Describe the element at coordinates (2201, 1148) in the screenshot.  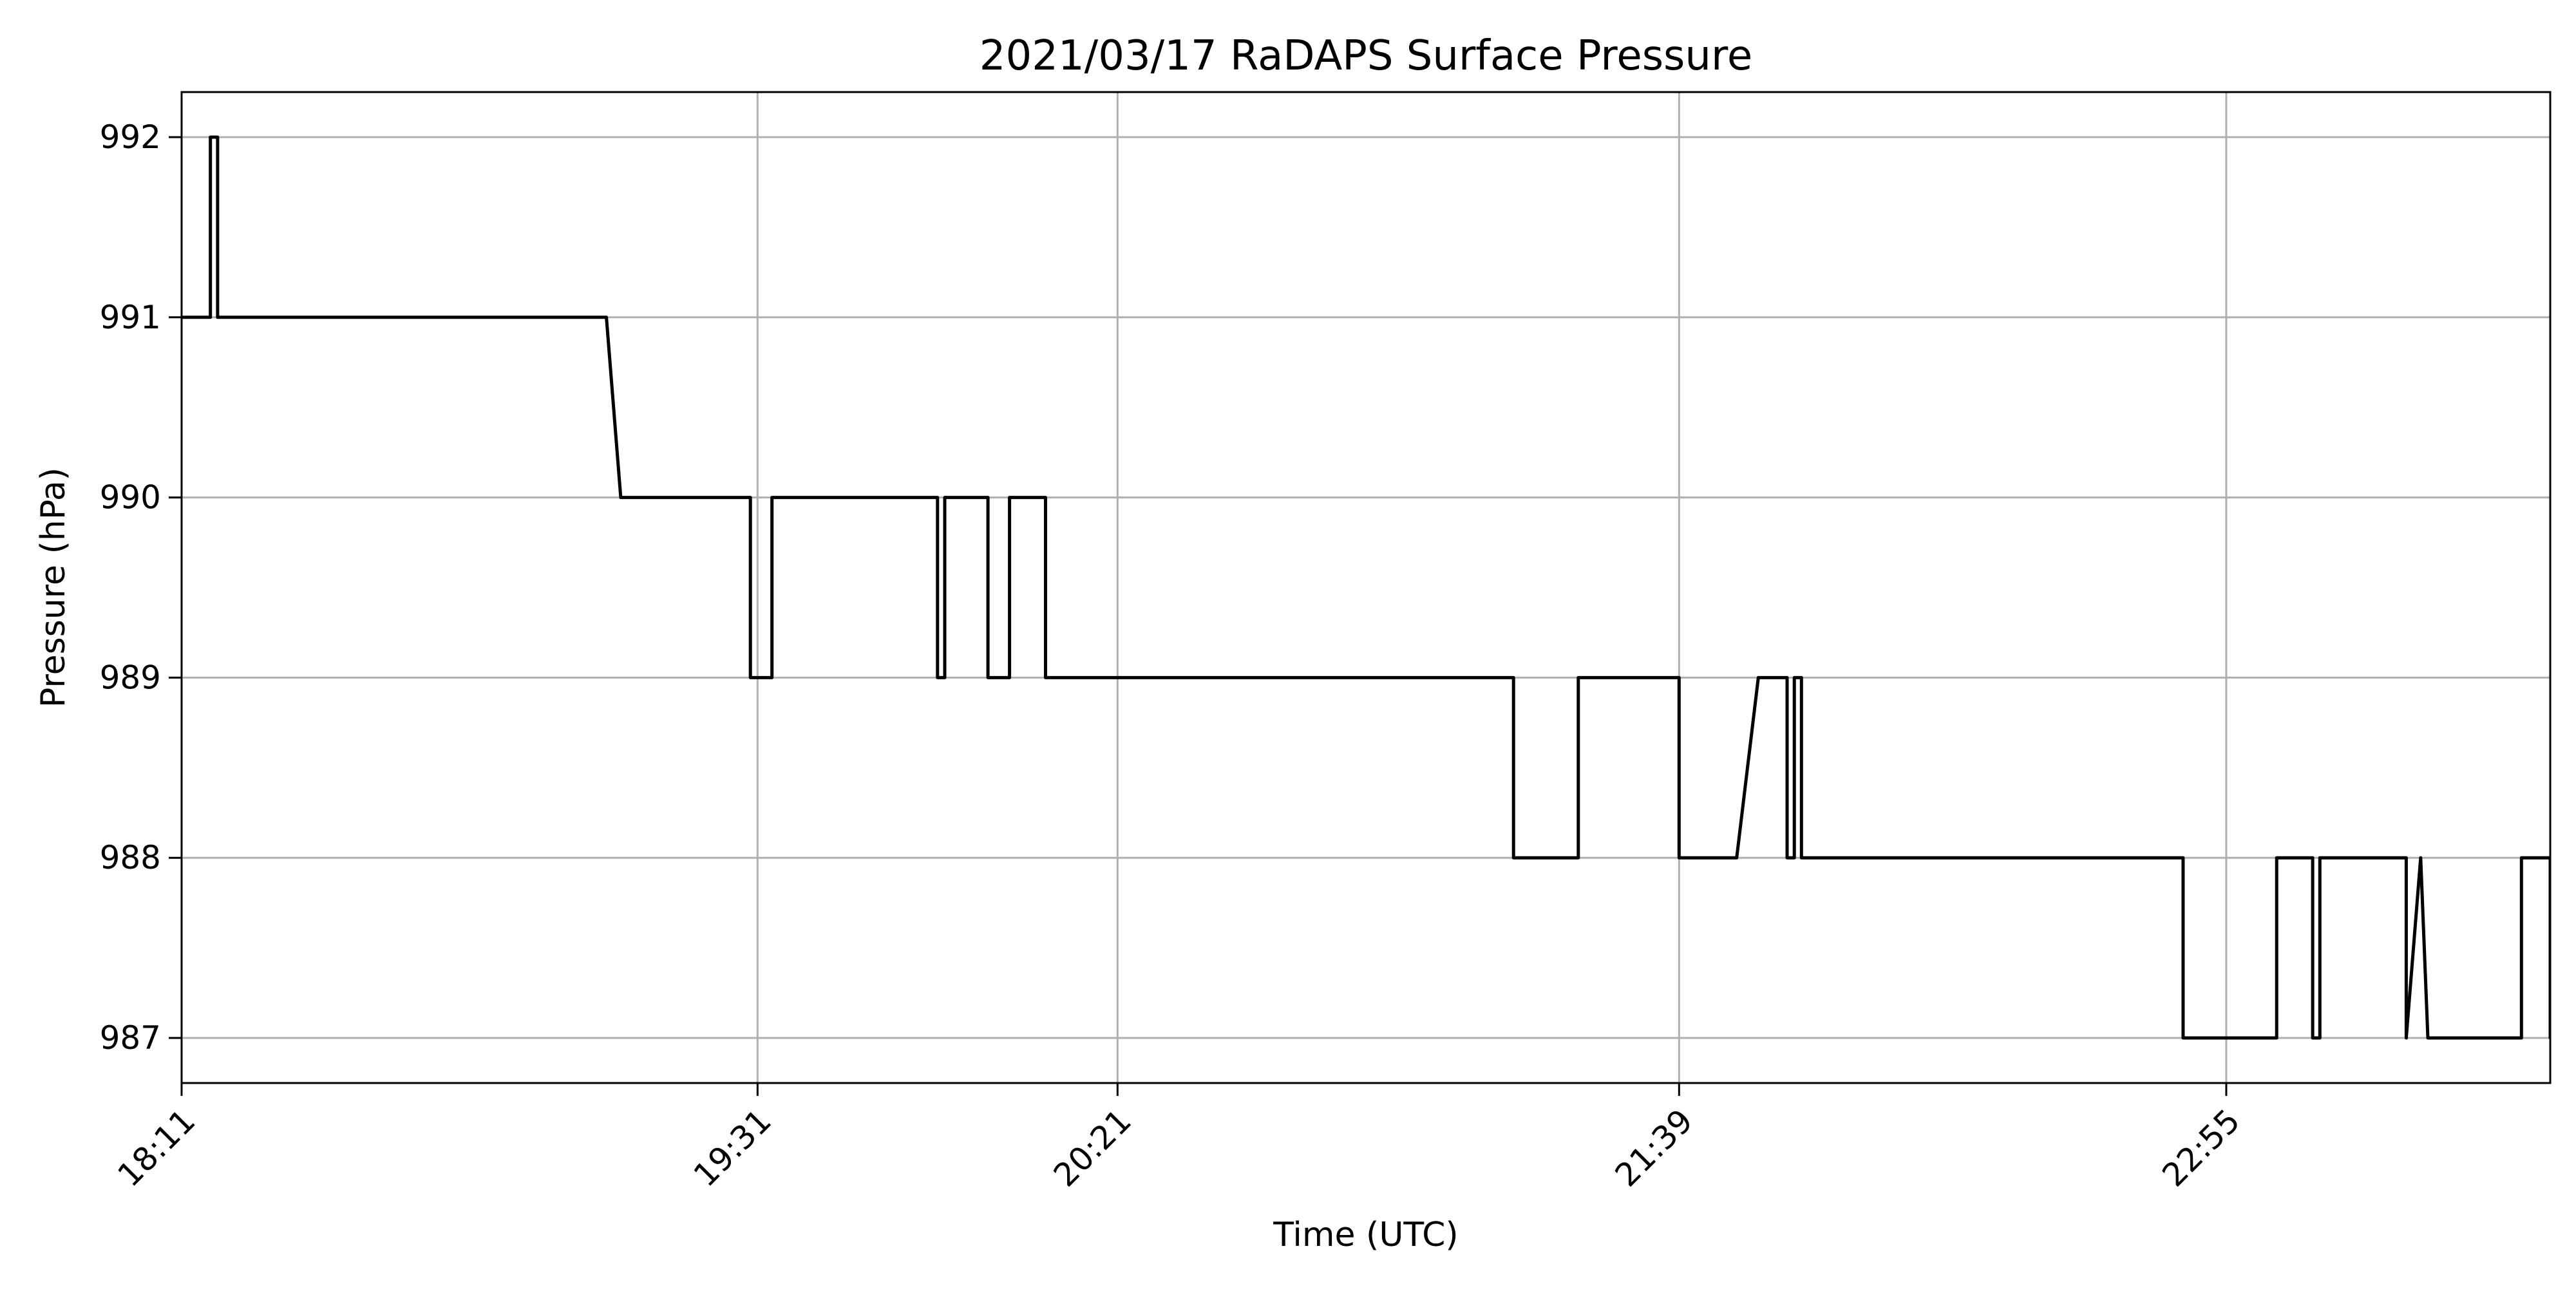
I see `x-tick-label: 22:55` at that location.